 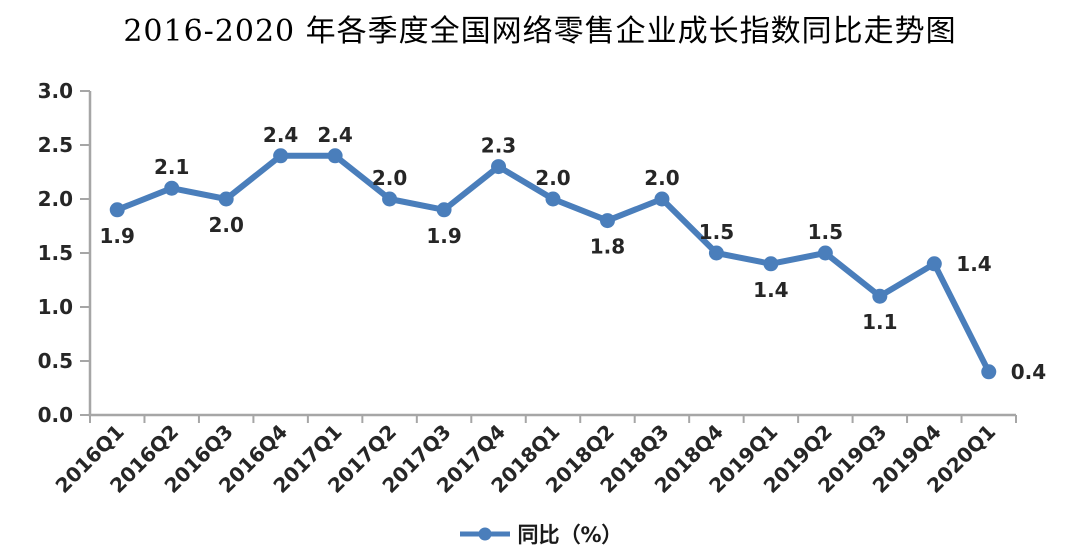 I want to click on y-tick-label: 1.5, so click(x=55, y=253).